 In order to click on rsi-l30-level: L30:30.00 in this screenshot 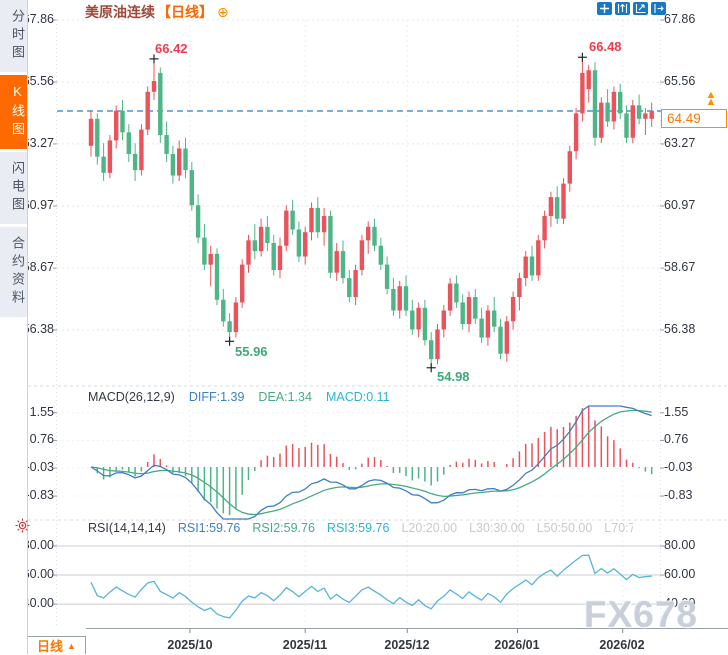, I will do `click(497, 528)`.